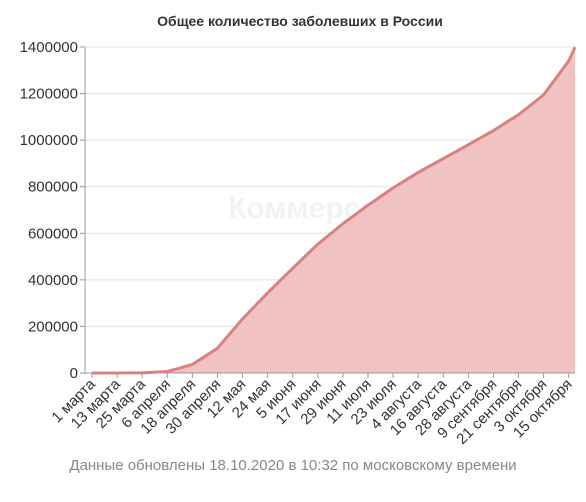 The image size is (586, 502). I want to click on y-tick-label: 800000, so click(53, 187).